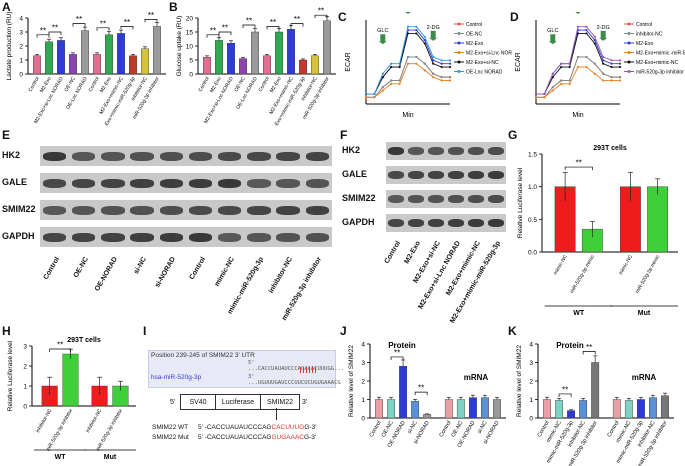 This screenshot has height=466, width=685. I want to click on legend-label: OE-NC, so click(474, 35).